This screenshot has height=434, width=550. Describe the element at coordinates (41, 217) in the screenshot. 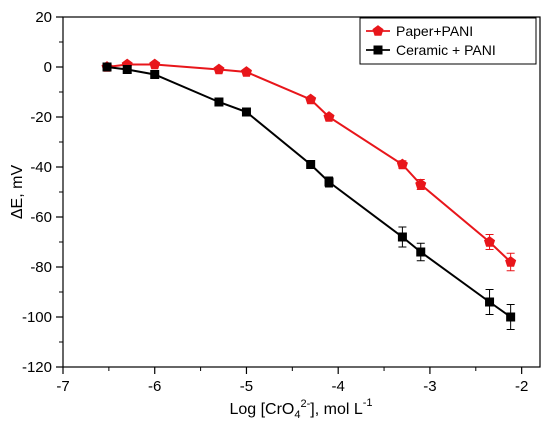

I see `y-tick-label: -60` at that location.